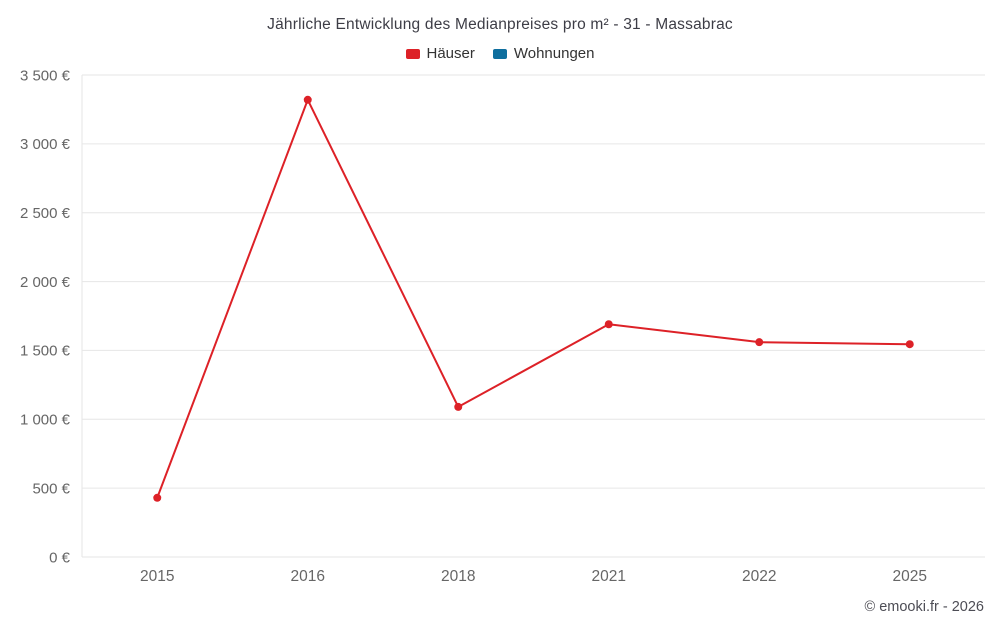 The image size is (1000, 625). What do you see at coordinates (45, 213) in the screenshot?
I see `y-tick-label: 2 500 €` at bounding box center [45, 213].